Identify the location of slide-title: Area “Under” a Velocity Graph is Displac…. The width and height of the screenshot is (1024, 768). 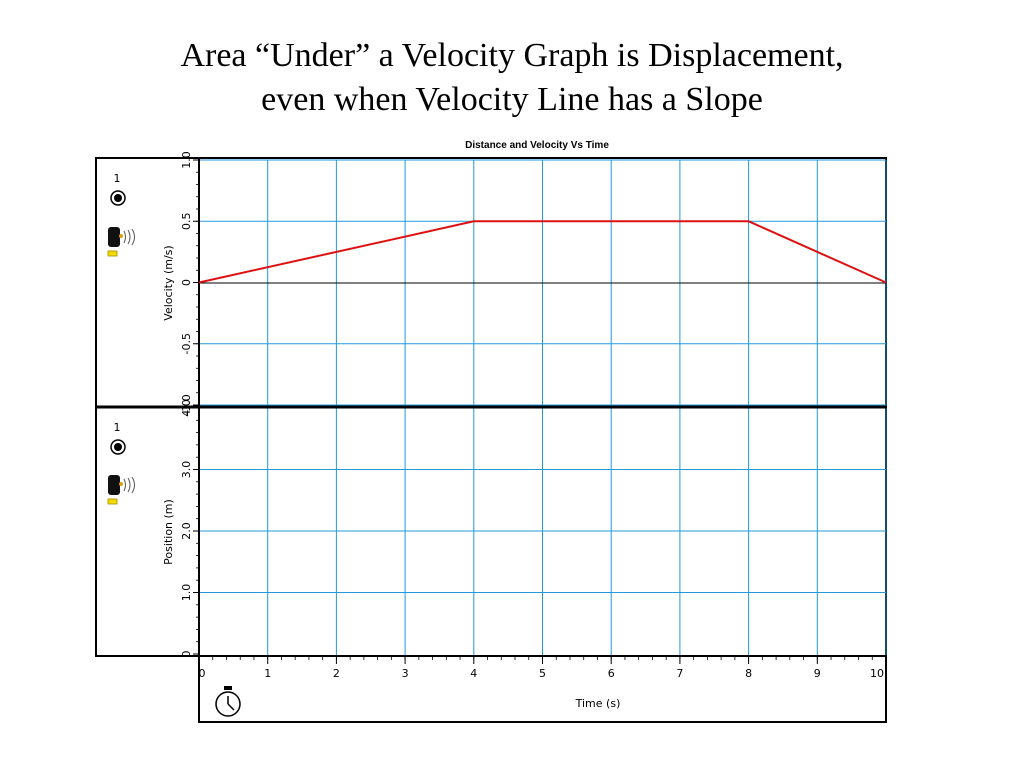
(512, 78).